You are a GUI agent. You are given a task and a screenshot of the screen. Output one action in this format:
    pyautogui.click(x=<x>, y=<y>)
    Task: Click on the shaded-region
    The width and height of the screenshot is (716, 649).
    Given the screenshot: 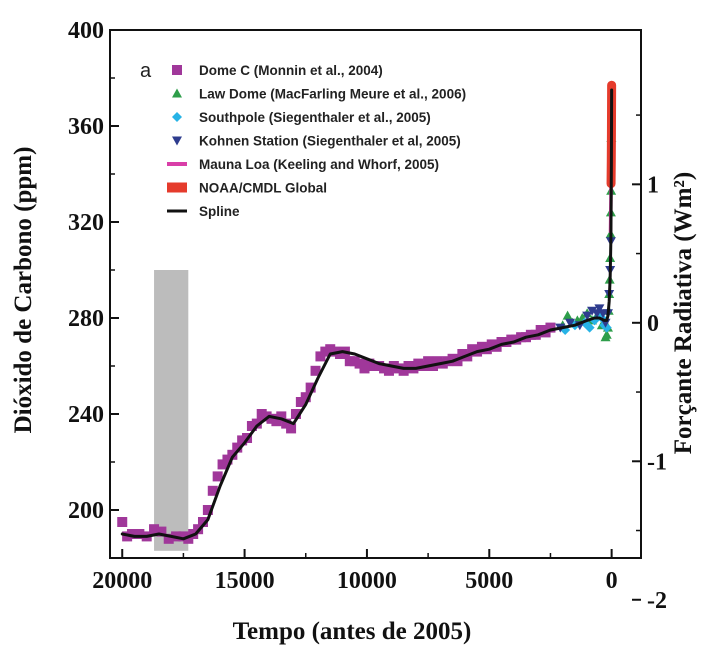 What is the action you would take?
    pyautogui.click(x=171, y=410)
    